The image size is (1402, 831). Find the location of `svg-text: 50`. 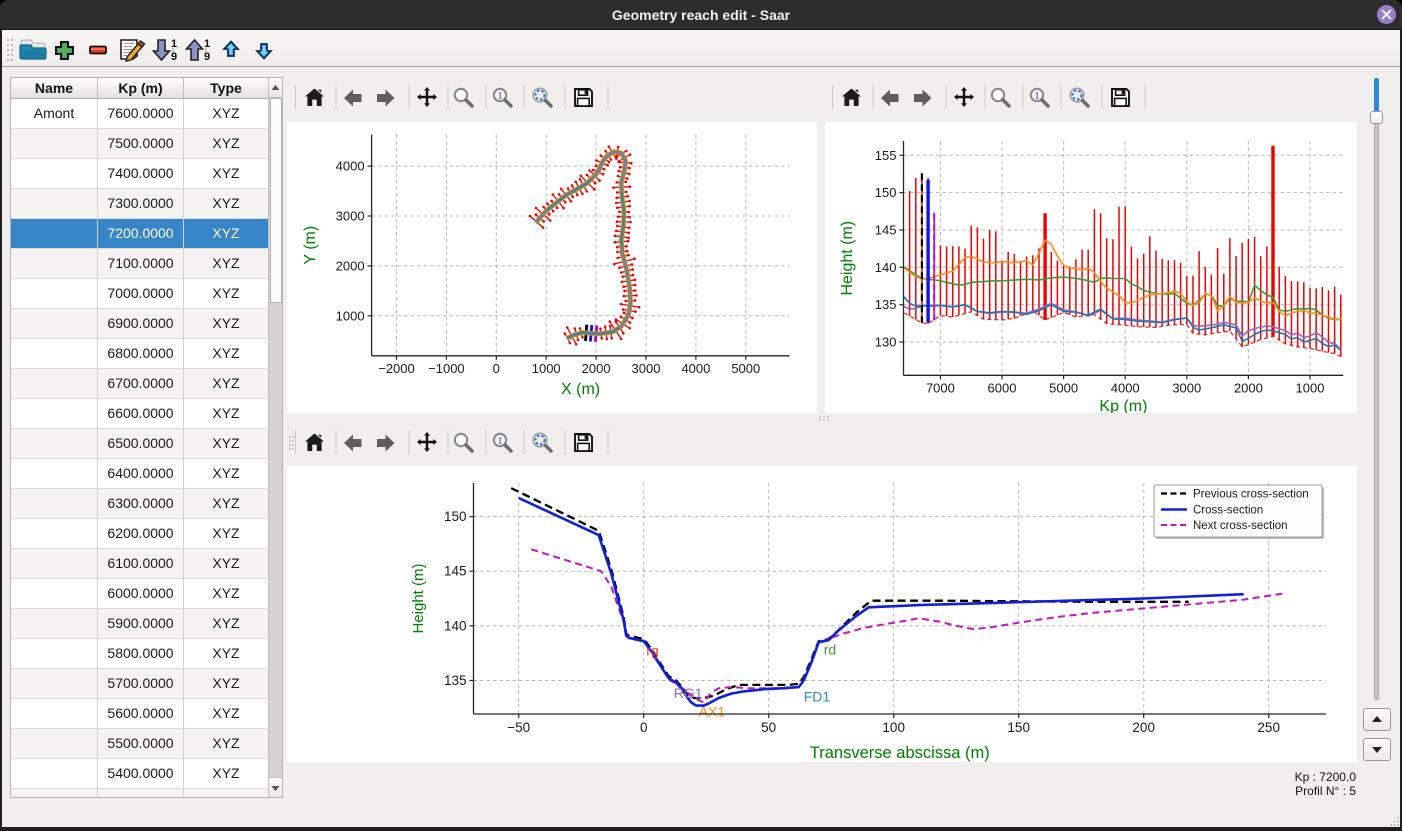

svg-text: 50 is located at coordinates (768, 727).